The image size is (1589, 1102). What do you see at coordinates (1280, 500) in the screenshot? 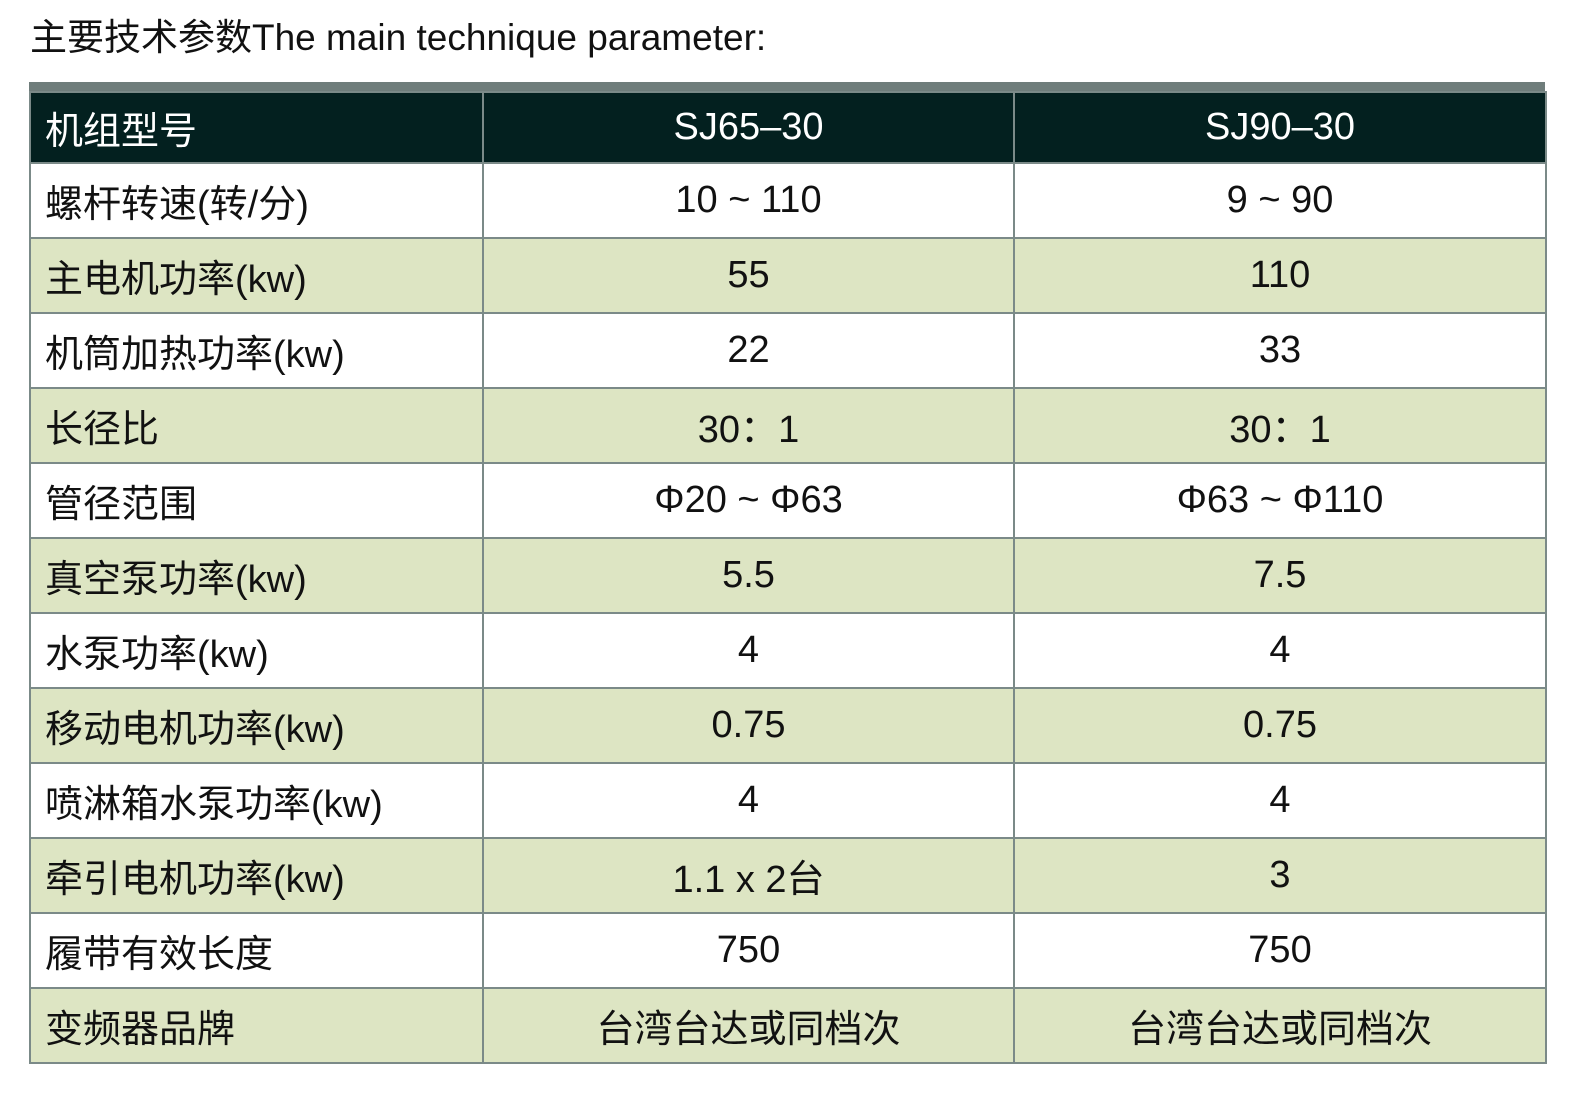
I see `row-value: Φ63 ~ Φ110` at bounding box center [1280, 500].